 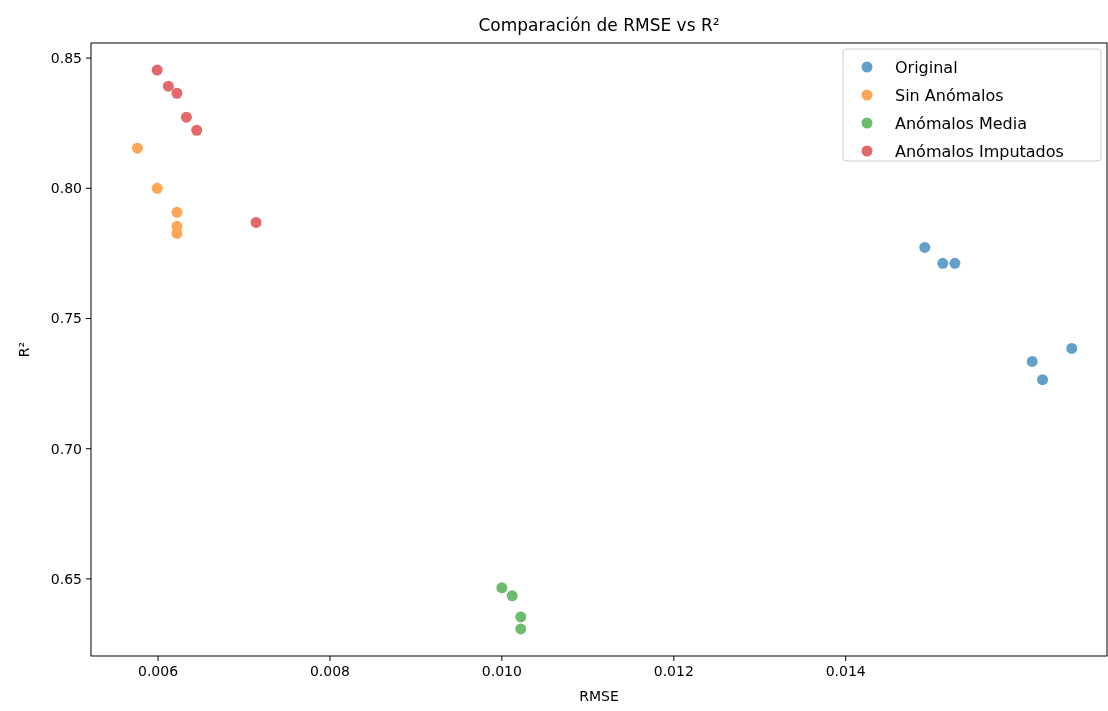 I want to click on x-axis-title: RMSE, so click(x=599, y=696).